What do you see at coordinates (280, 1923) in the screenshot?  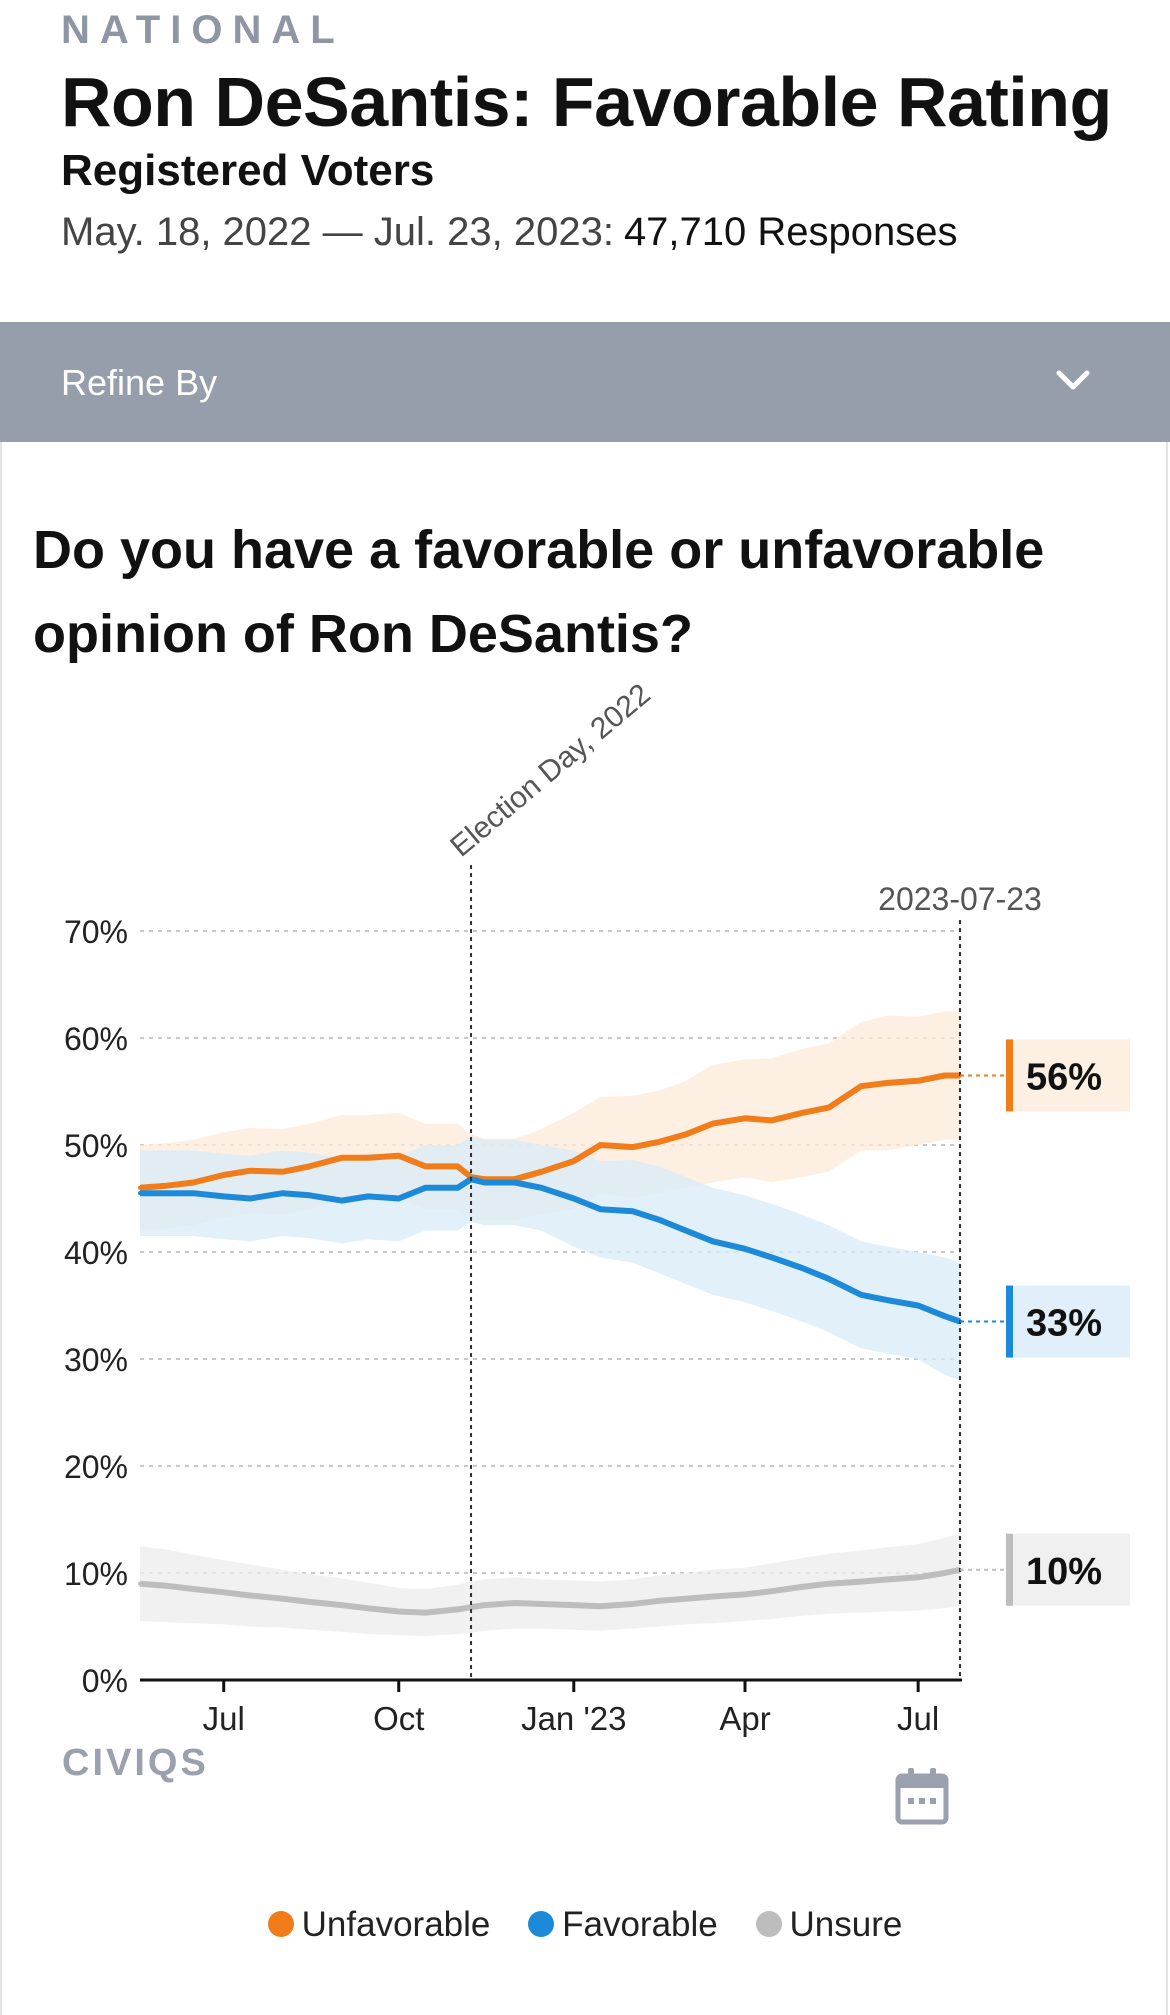 I see `legend-swatch-unfavorable` at bounding box center [280, 1923].